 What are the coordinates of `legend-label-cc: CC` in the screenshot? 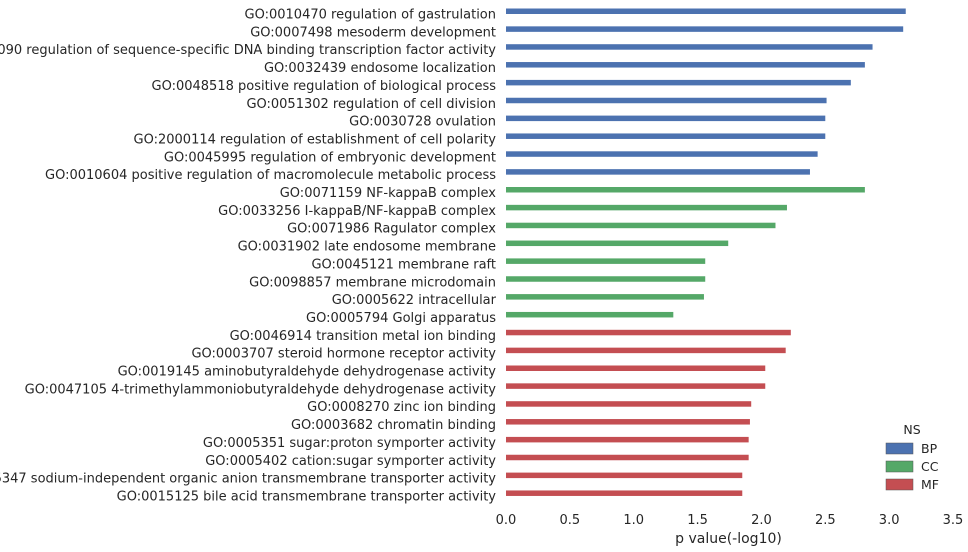 It's located at (930, 466).